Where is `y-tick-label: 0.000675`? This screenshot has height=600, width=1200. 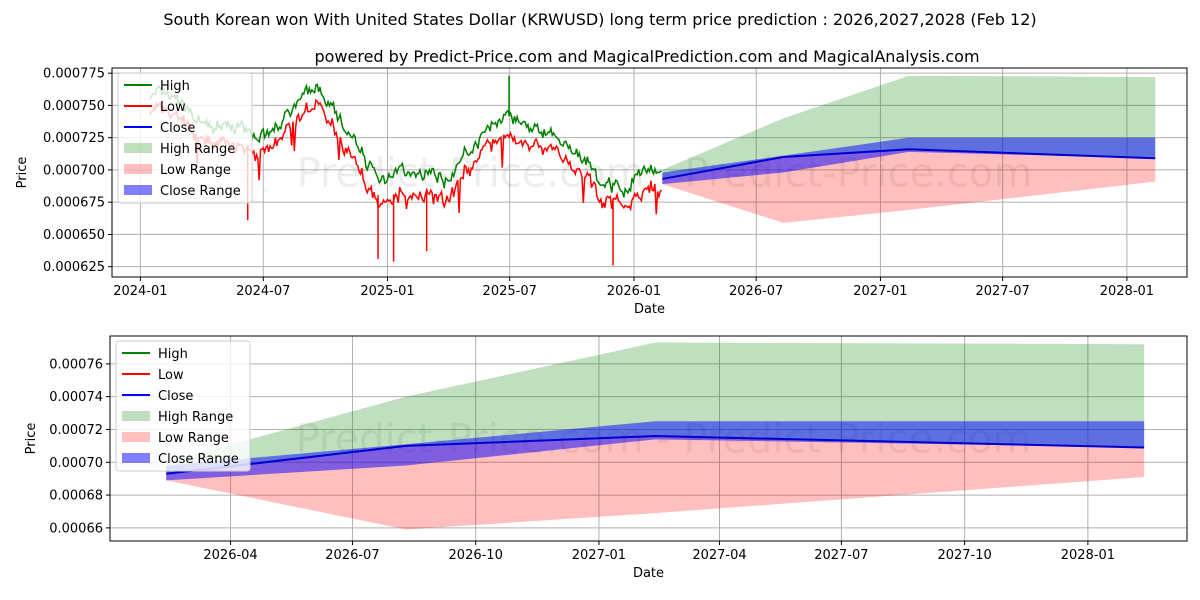
y-tick-label: 0.000675 is located at coordinates (74, 203).